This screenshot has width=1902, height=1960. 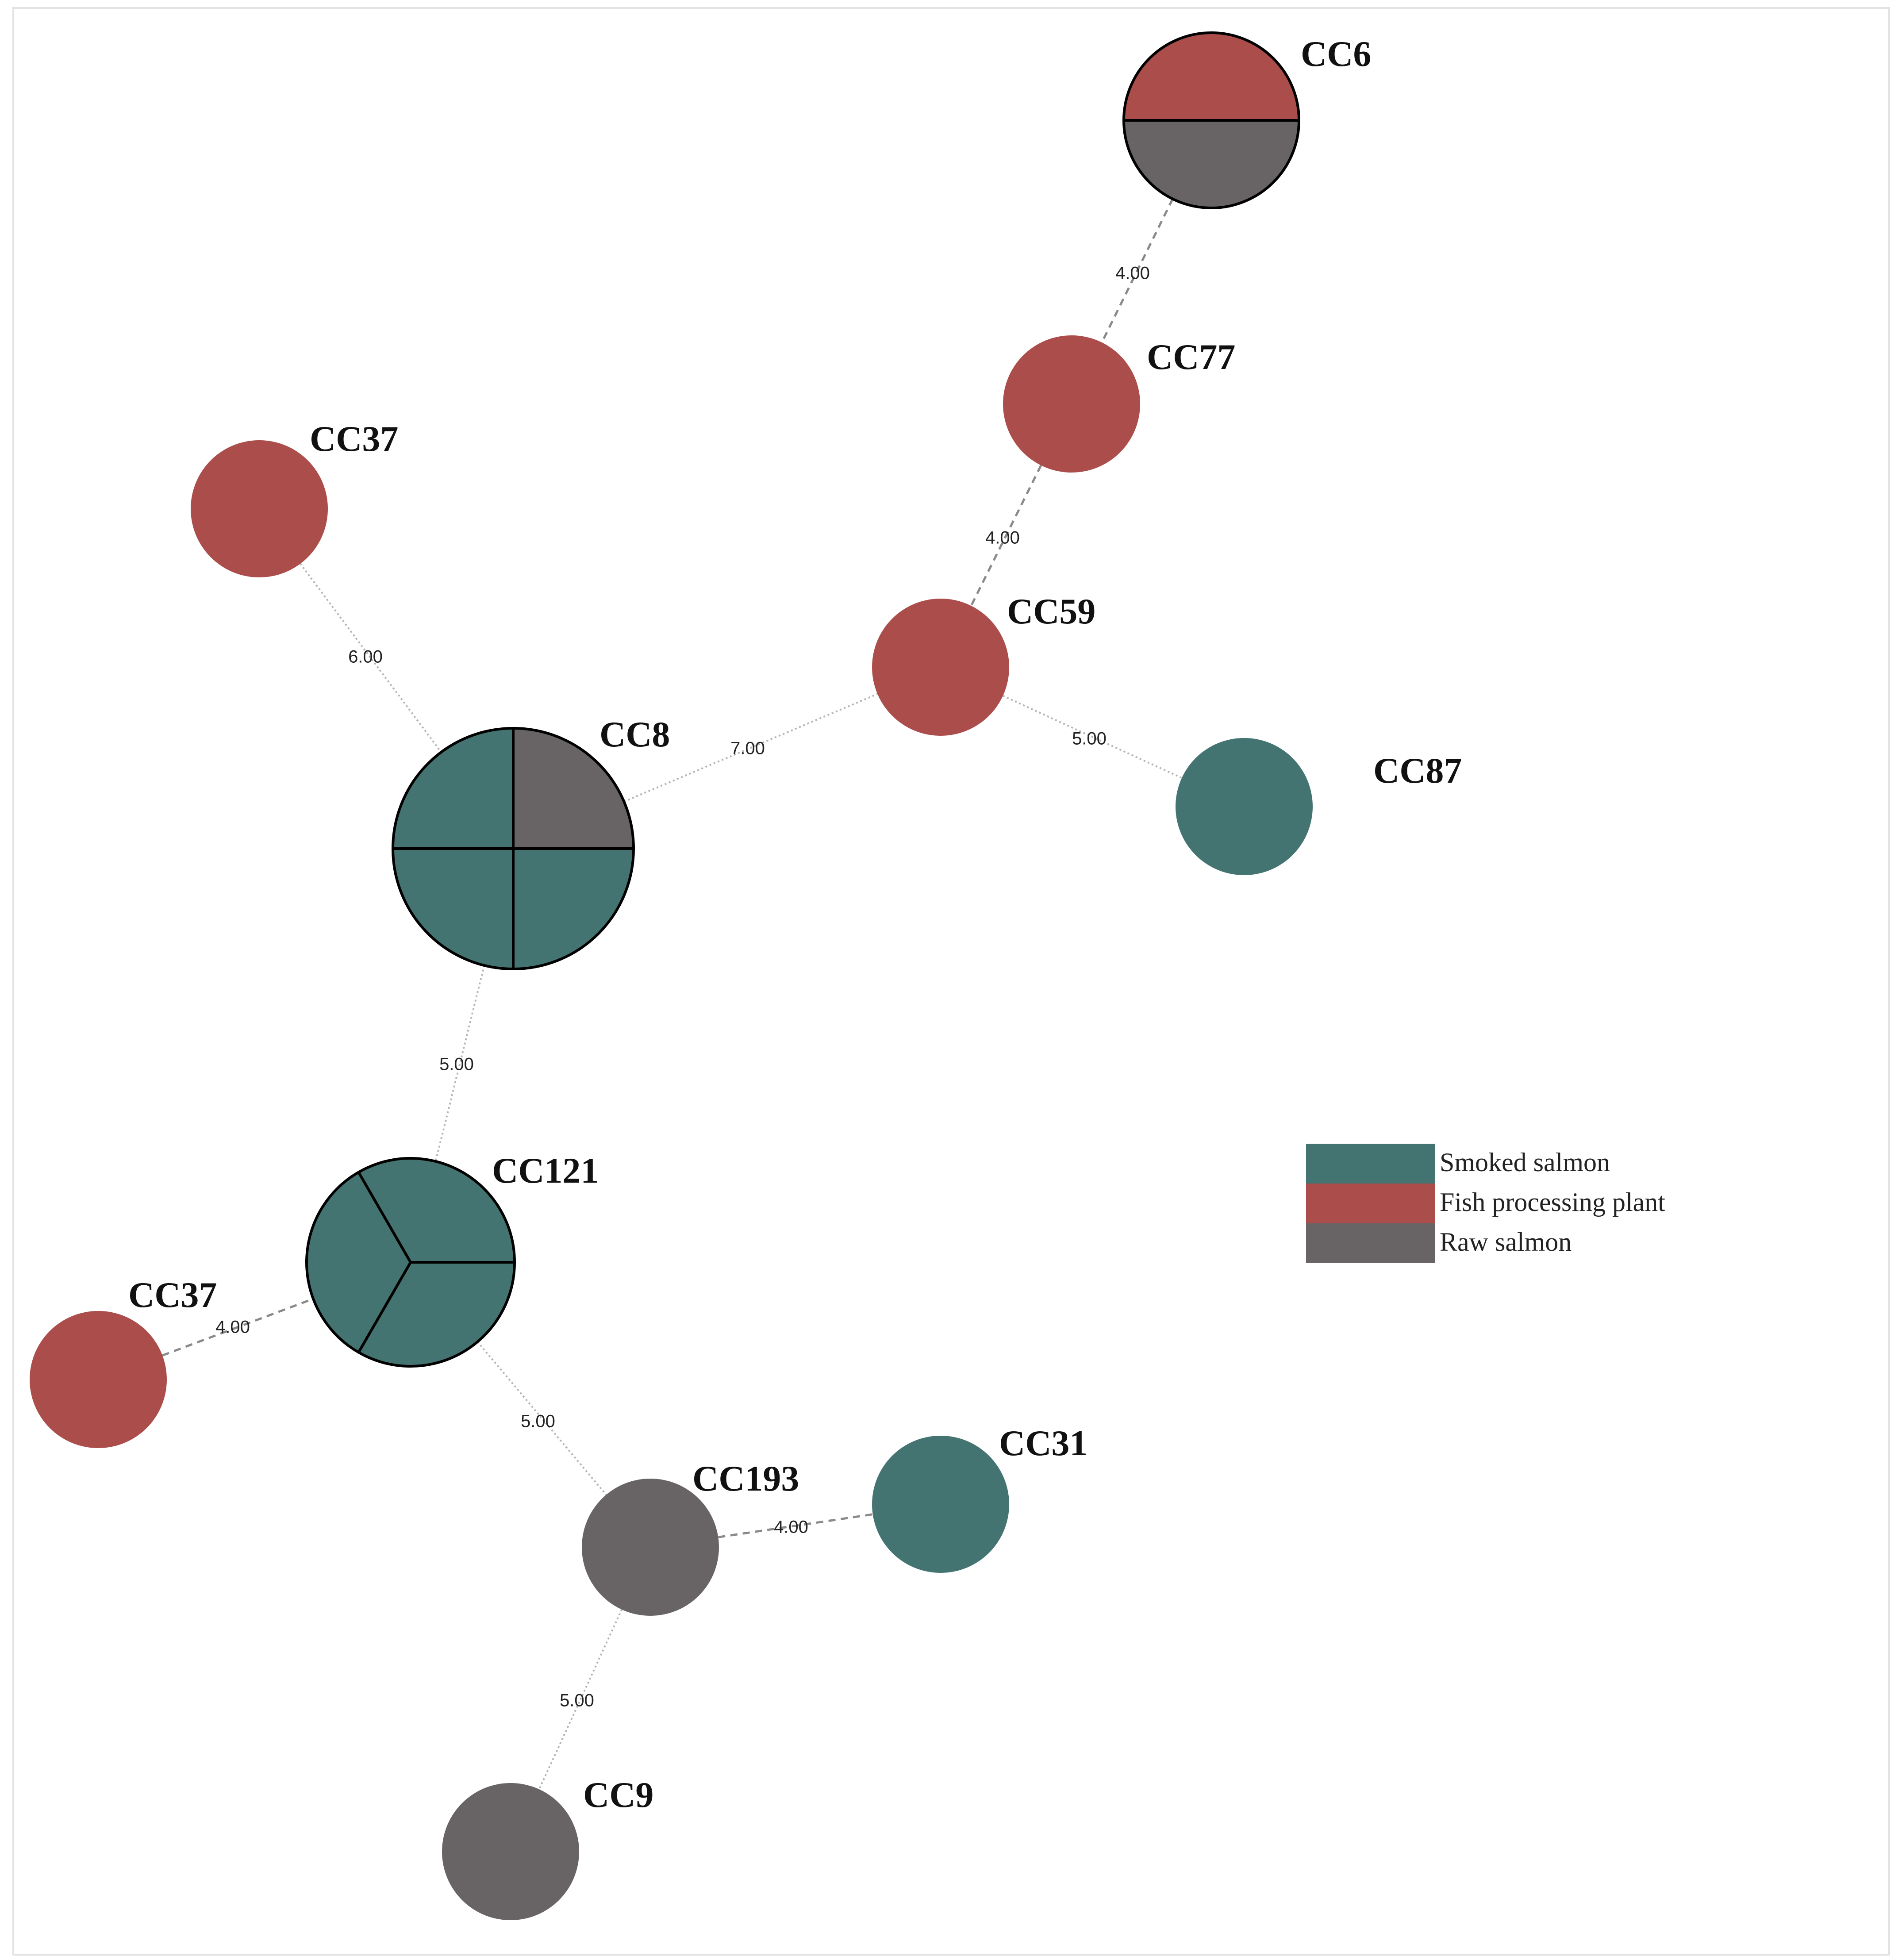 What do you see at coordinates (366, 657) in the screenshot?
I see `edge-label: 6.00` at bounding box center [366, 657].